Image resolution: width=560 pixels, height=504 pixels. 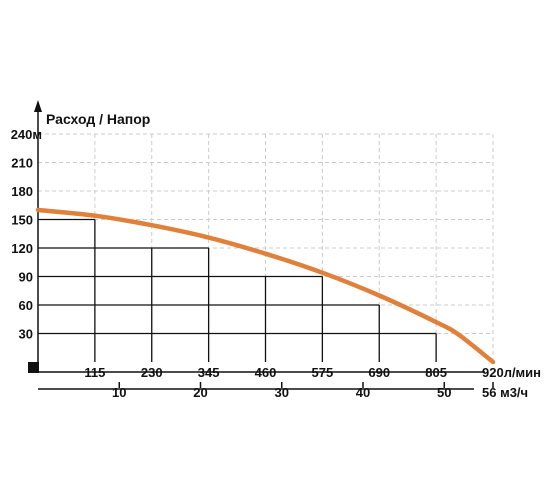 I want to click on secondary-x-tick-label: 40, so click(x=363, y=392).